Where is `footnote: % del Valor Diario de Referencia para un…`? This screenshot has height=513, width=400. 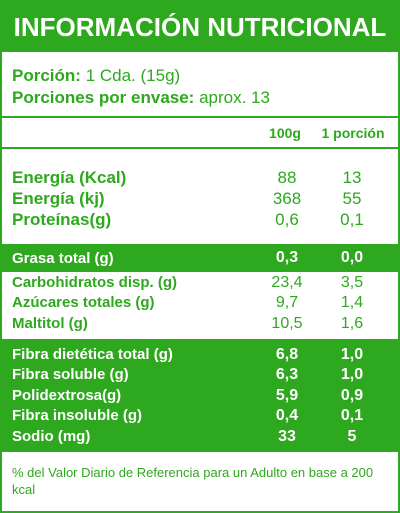 footnote: % del Valor Diario de Referencia para un… is located at coordinates (193, 481).